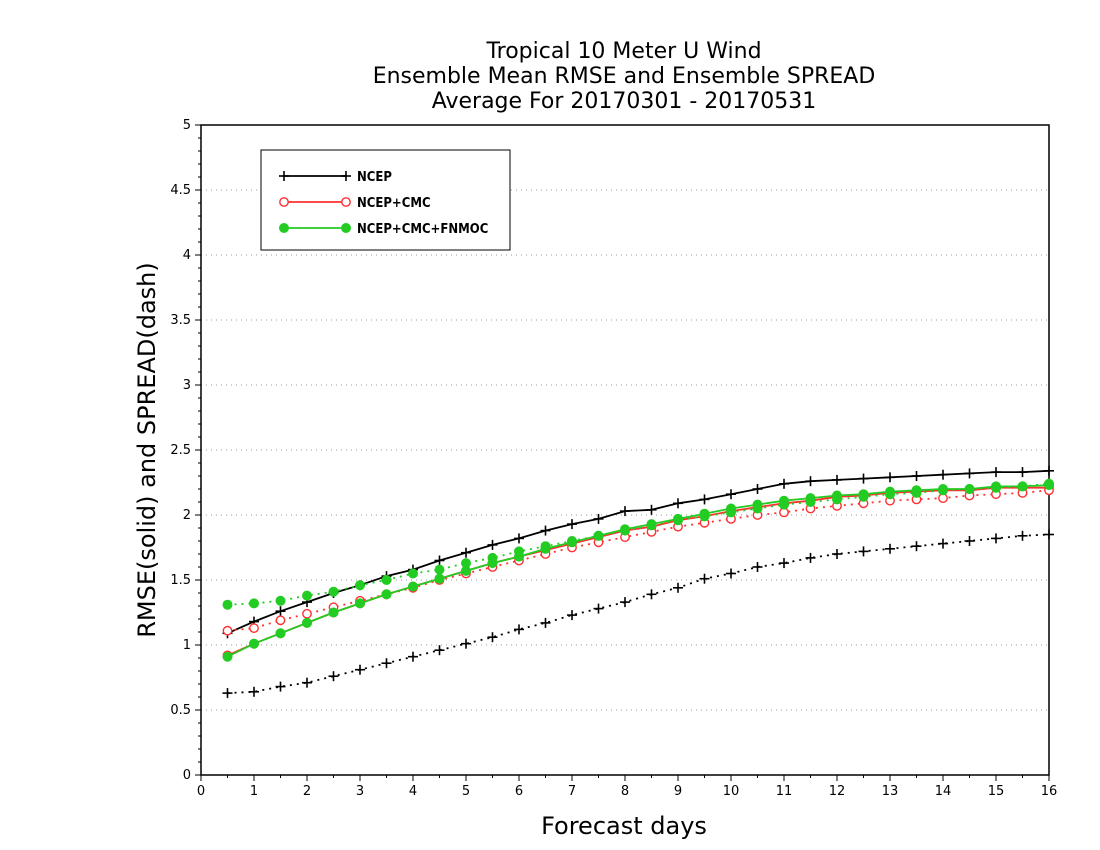  Describe the element at coordinates (360, 791) in the screenshot. I see `x-tick-label: 3` at that location.